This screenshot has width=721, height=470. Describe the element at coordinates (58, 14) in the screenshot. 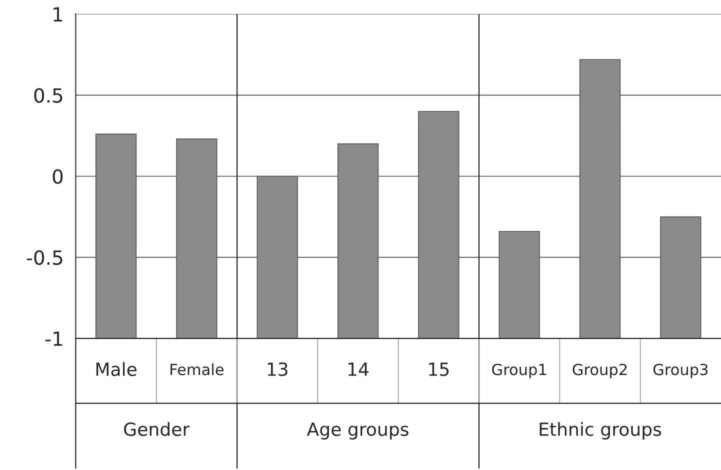

I see `y-tick-label: 1` at that location.